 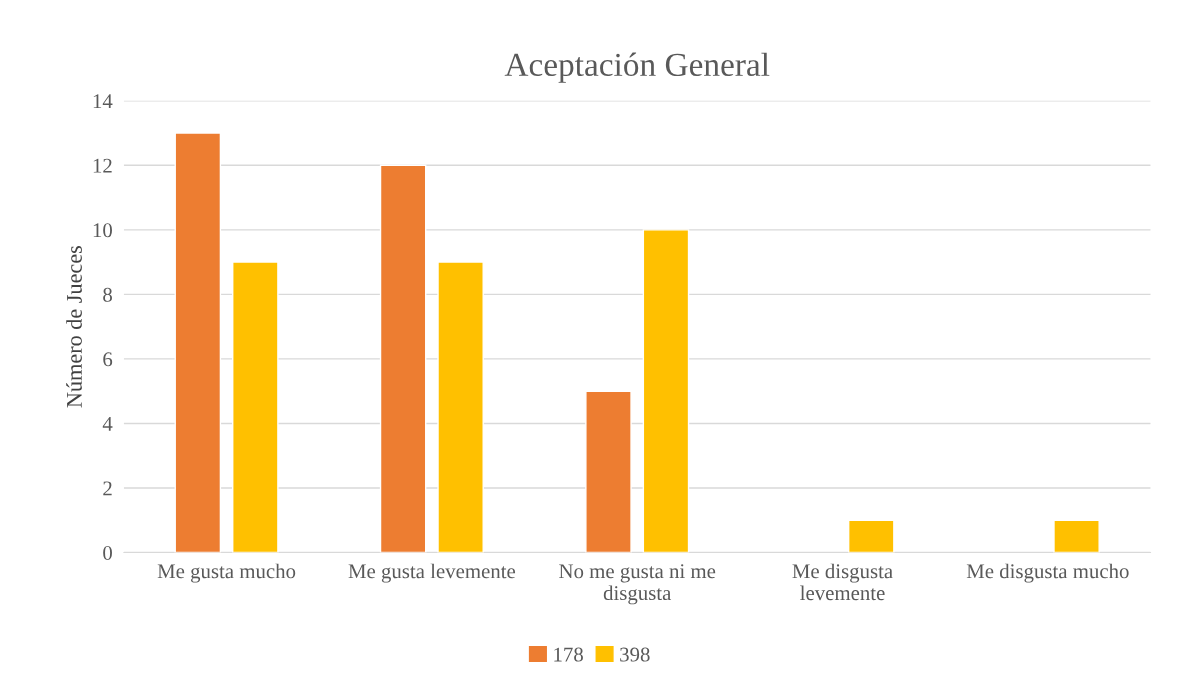 I want to click on y-tick-label: 10, so click(x=102, y=230).